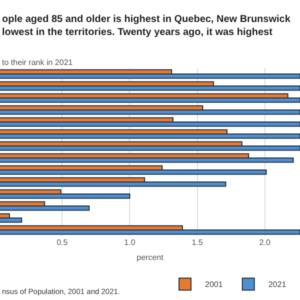 This screenshot has height=300, width=300. What do you see at coordinates (265, 242) in the screenshot?
I see `x-tick-label: 2.0` at bounding box center [265, 242].